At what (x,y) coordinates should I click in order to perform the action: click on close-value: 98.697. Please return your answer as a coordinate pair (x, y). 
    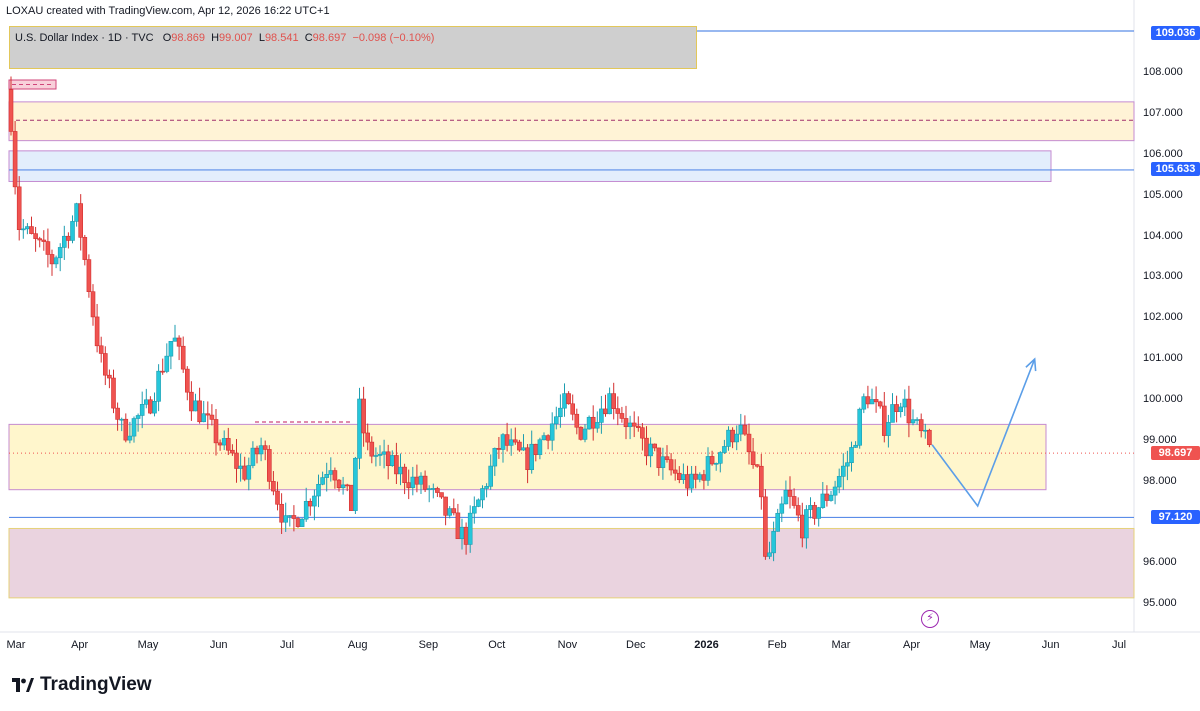
    Looking at the image, I should click on (329, 38).